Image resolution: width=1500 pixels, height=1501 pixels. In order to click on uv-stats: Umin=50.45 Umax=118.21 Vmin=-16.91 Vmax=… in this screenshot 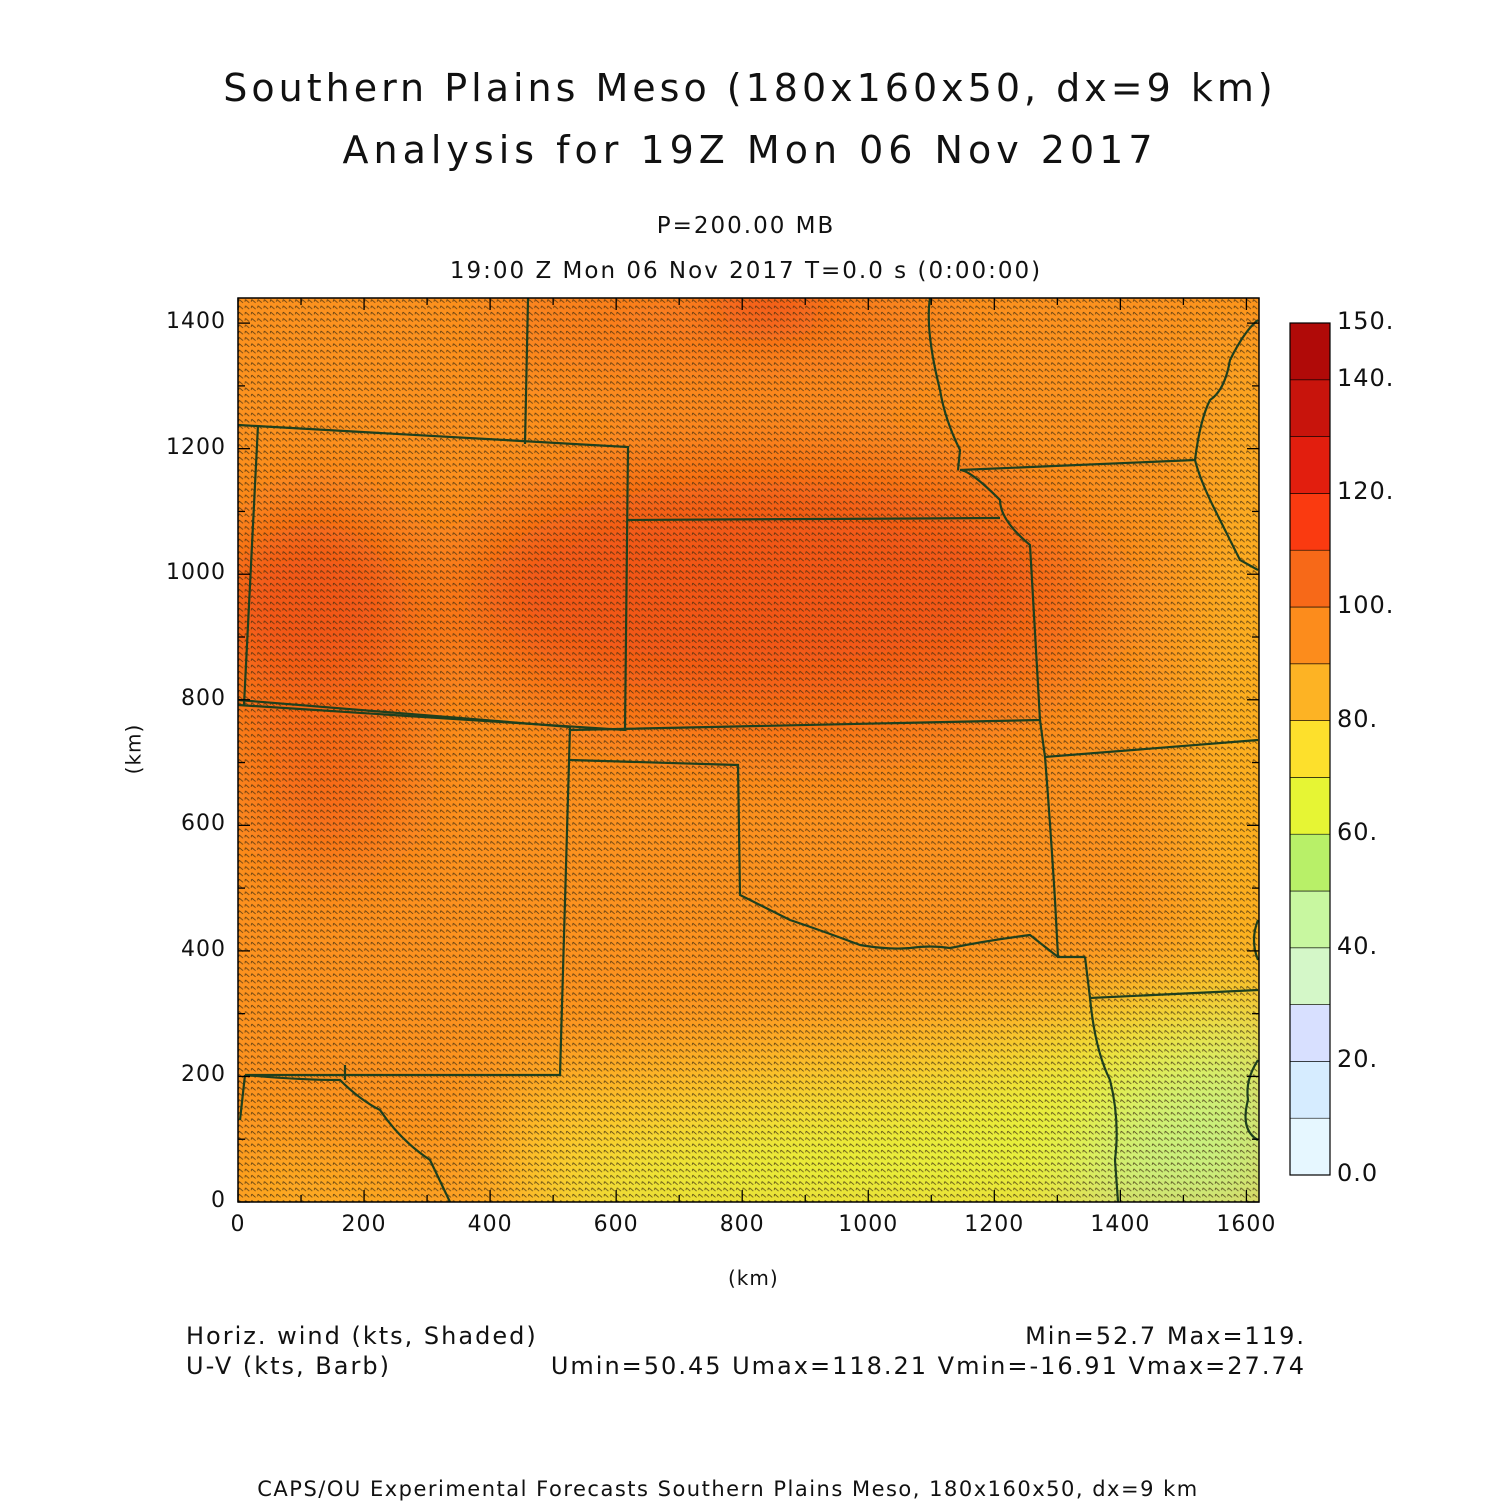, I will do `click(928, 1366)`.